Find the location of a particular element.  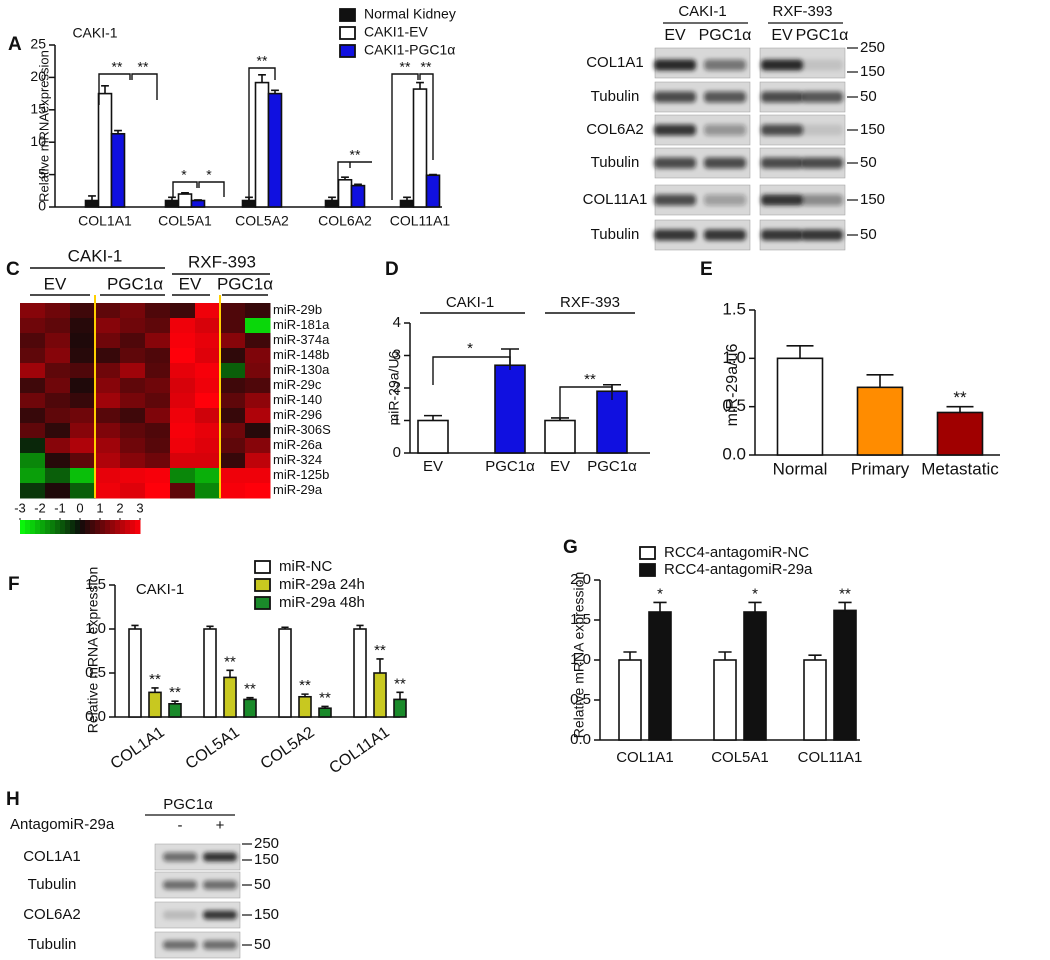

x-tick-label: COL5A1 is located at coordinates (740, 757).